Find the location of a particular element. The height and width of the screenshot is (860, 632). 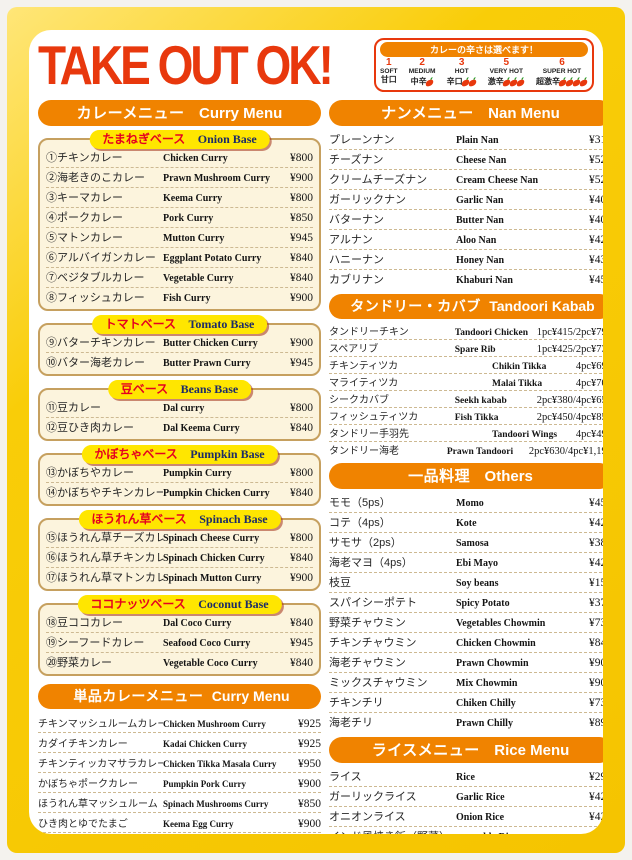

menu-item-row: ガーリックライス Garlic Rice ¥425 is located at coordinates (466, 797).